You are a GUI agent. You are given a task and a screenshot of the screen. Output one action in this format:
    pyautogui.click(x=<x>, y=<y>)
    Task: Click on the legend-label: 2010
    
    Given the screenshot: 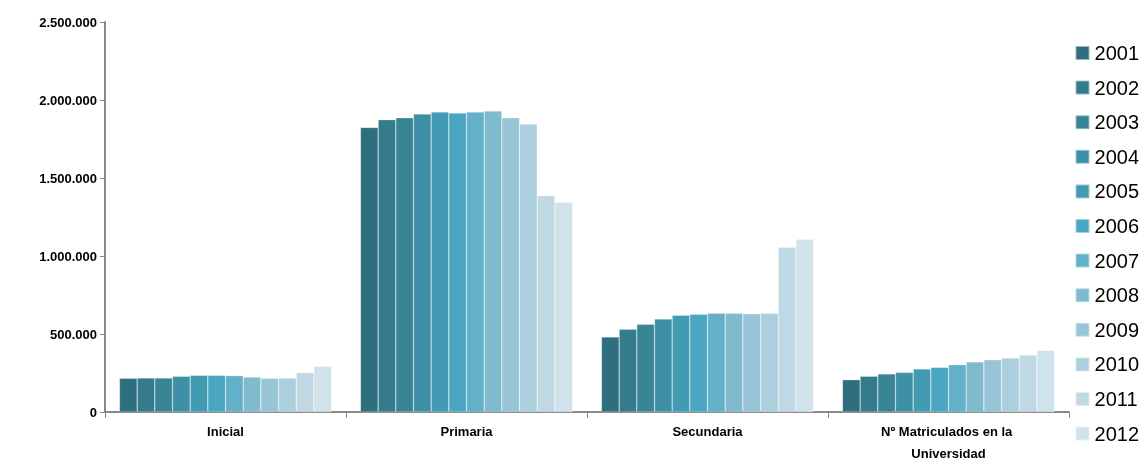 What is the action you would take?
    pyautogui.click(x=1117, y=364)
    